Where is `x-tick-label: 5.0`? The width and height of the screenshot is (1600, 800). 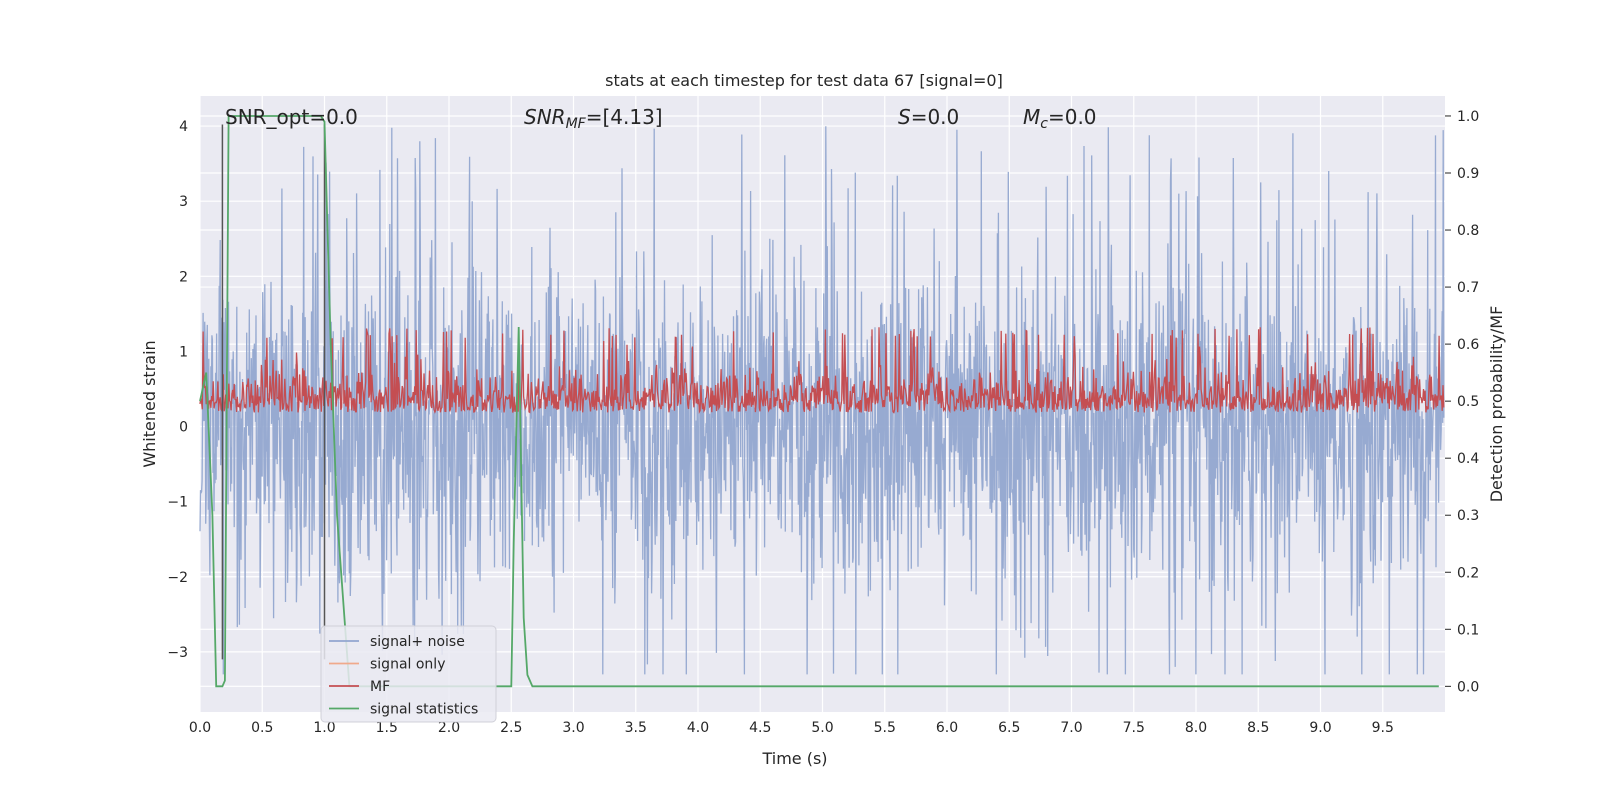
x-tick-label: 5.0 is located at coordinates (822, 728).